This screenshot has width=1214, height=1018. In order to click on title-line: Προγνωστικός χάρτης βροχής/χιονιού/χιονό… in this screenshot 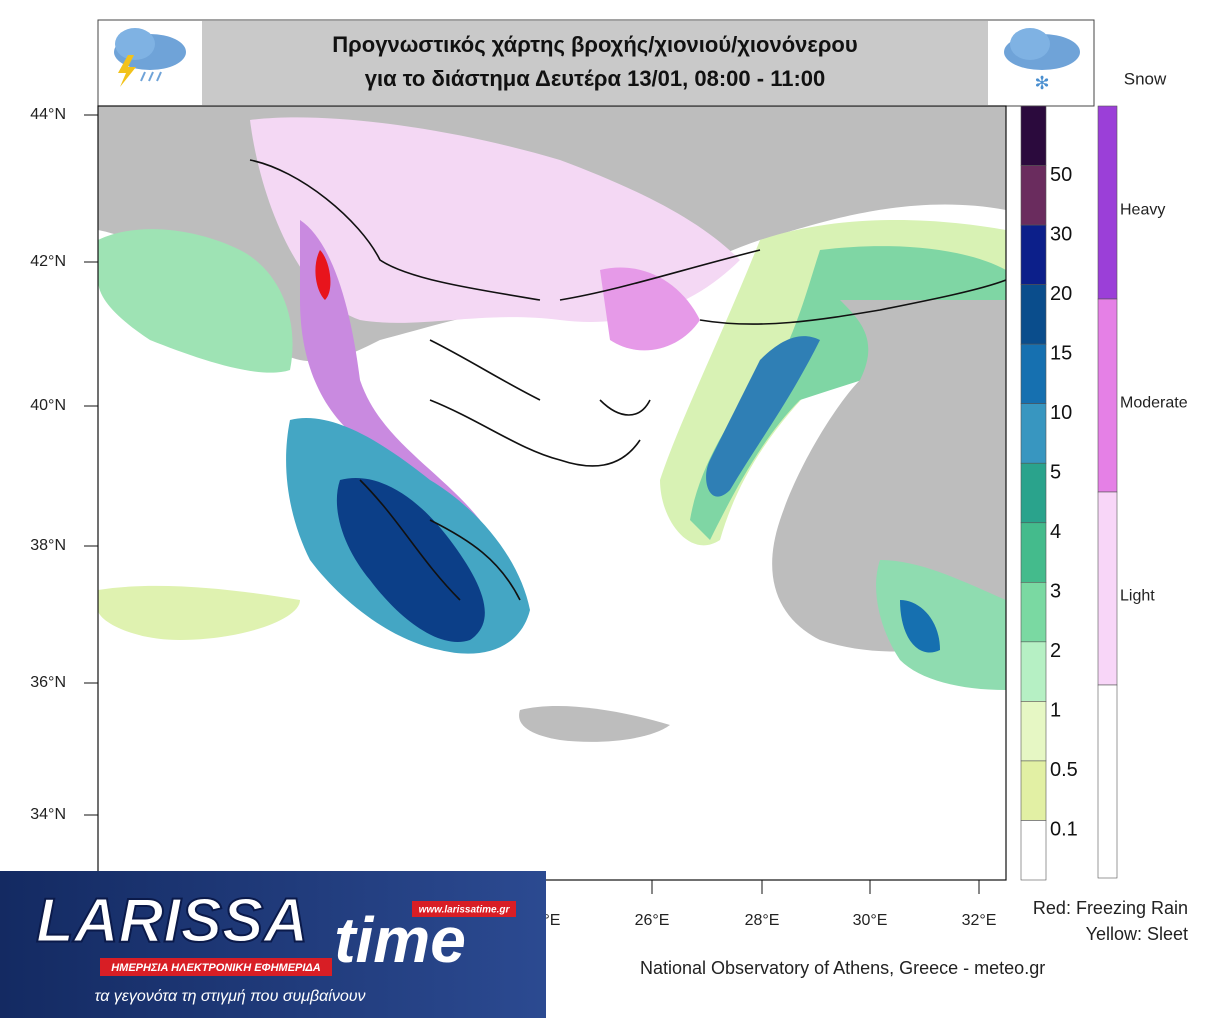, I will do `click(594, 44)`.